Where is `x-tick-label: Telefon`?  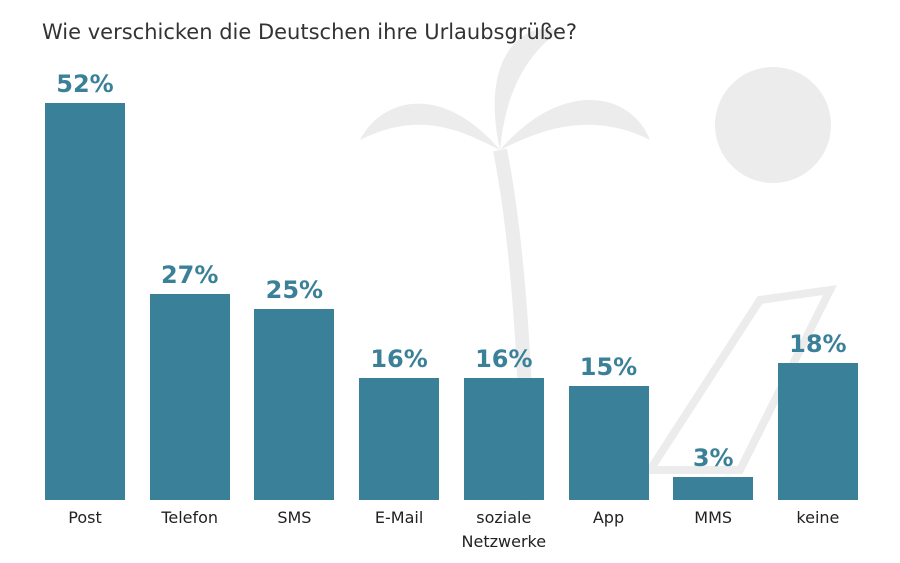
x-tick-label: Telefon is located at coordinates (190, 517).